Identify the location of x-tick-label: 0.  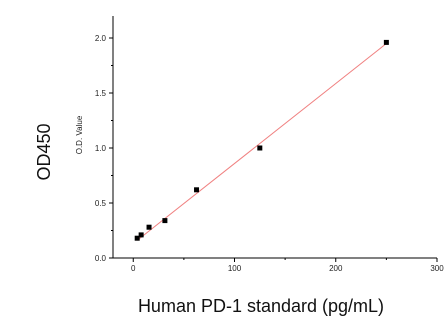
(133, 268).